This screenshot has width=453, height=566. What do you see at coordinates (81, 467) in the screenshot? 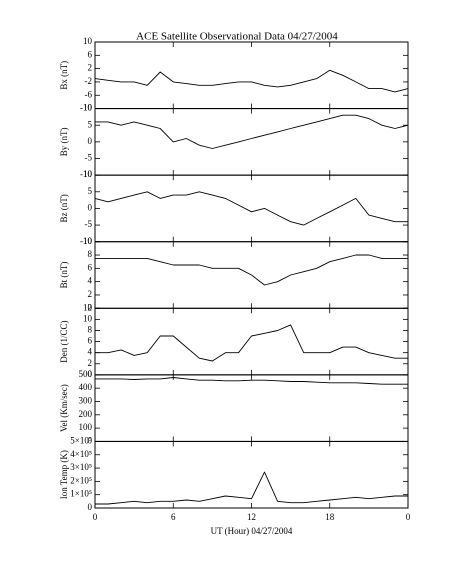
I see `y-tick-label: 3×10⁵` at bounding box center [81, 467].